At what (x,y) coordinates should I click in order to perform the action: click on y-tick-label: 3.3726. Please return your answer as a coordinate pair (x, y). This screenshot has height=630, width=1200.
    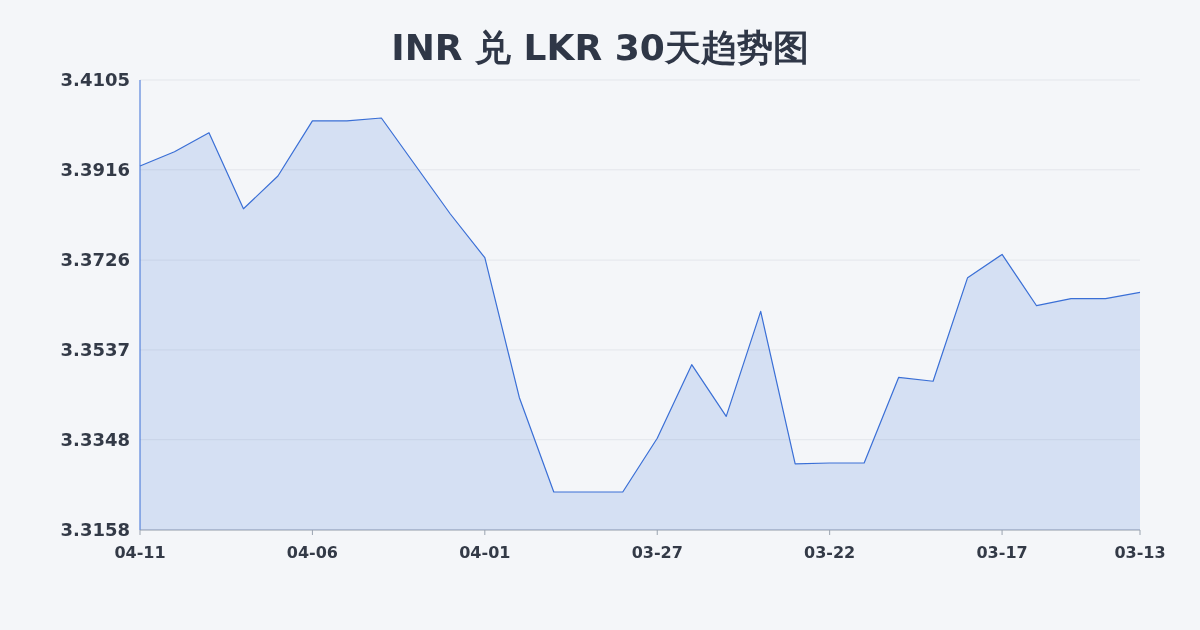
    Looking at the image, I should click on (95, 260).